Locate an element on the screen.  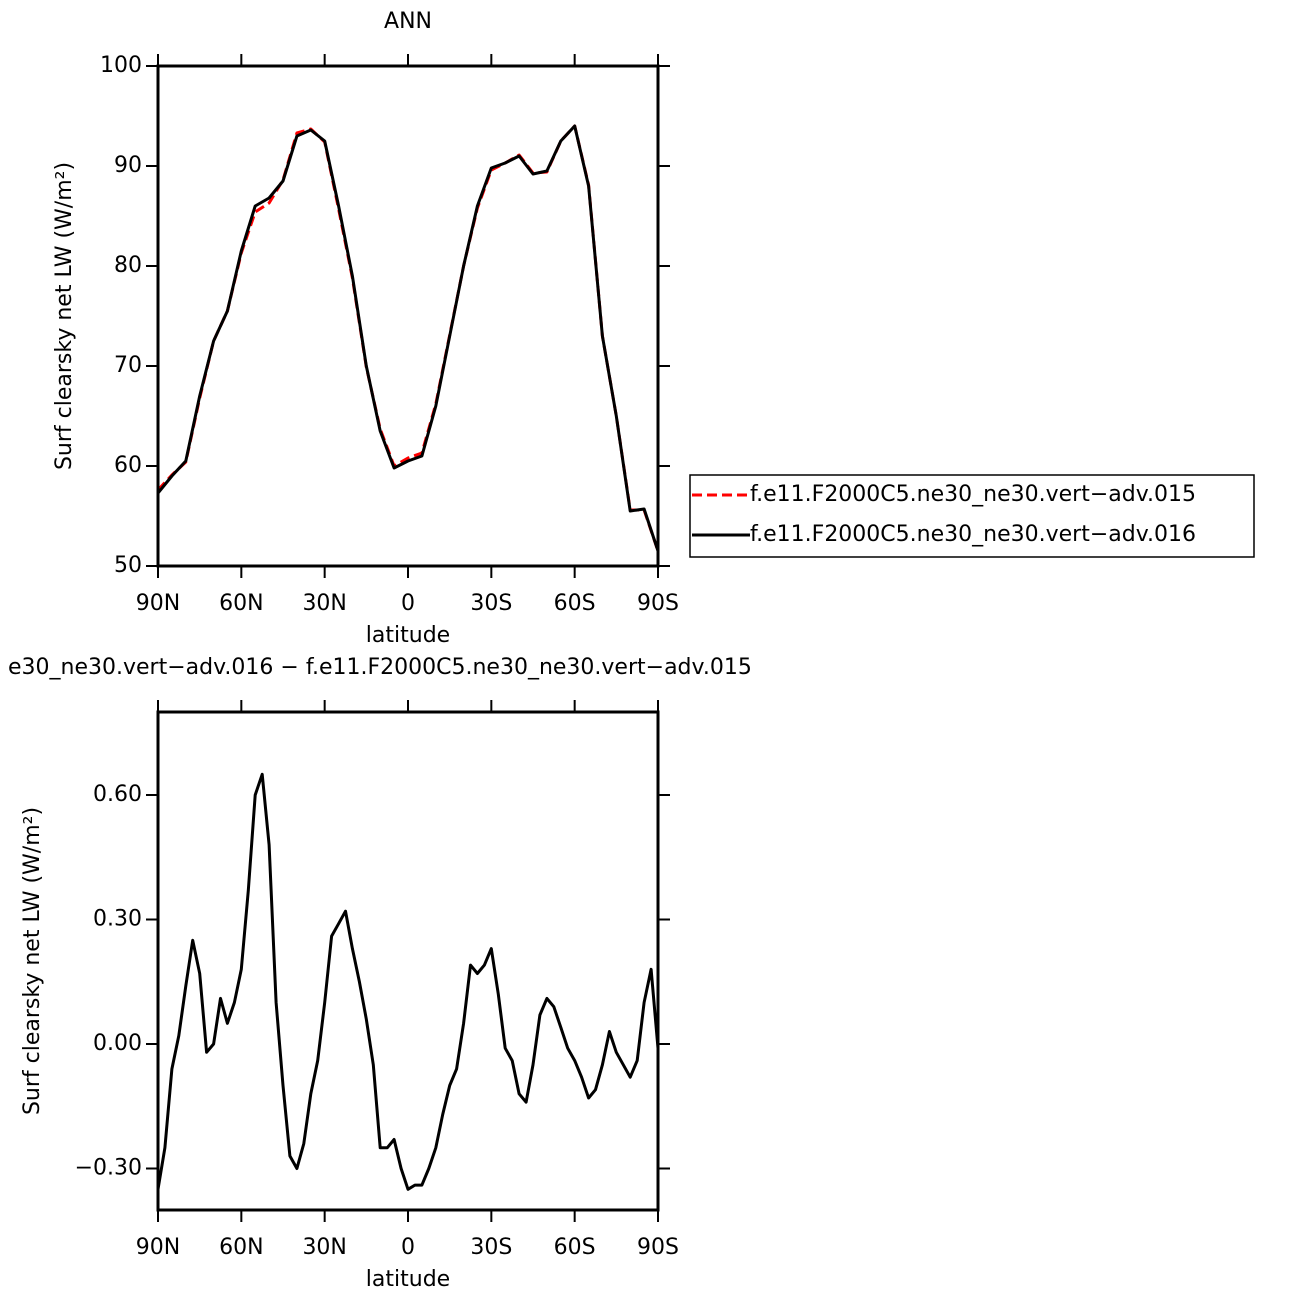
y-tick-label: 90 is located at coordinates (128, 165).